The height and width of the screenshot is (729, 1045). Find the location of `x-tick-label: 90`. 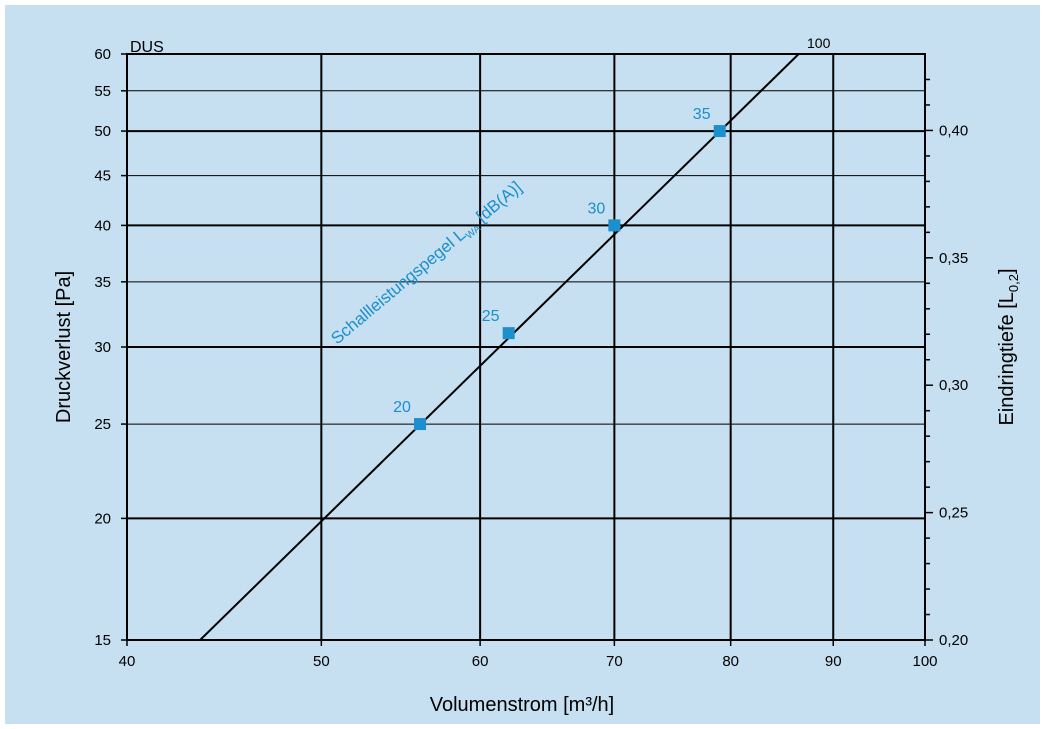

x-tick-label: 90 is located at coordinates (833, 661).